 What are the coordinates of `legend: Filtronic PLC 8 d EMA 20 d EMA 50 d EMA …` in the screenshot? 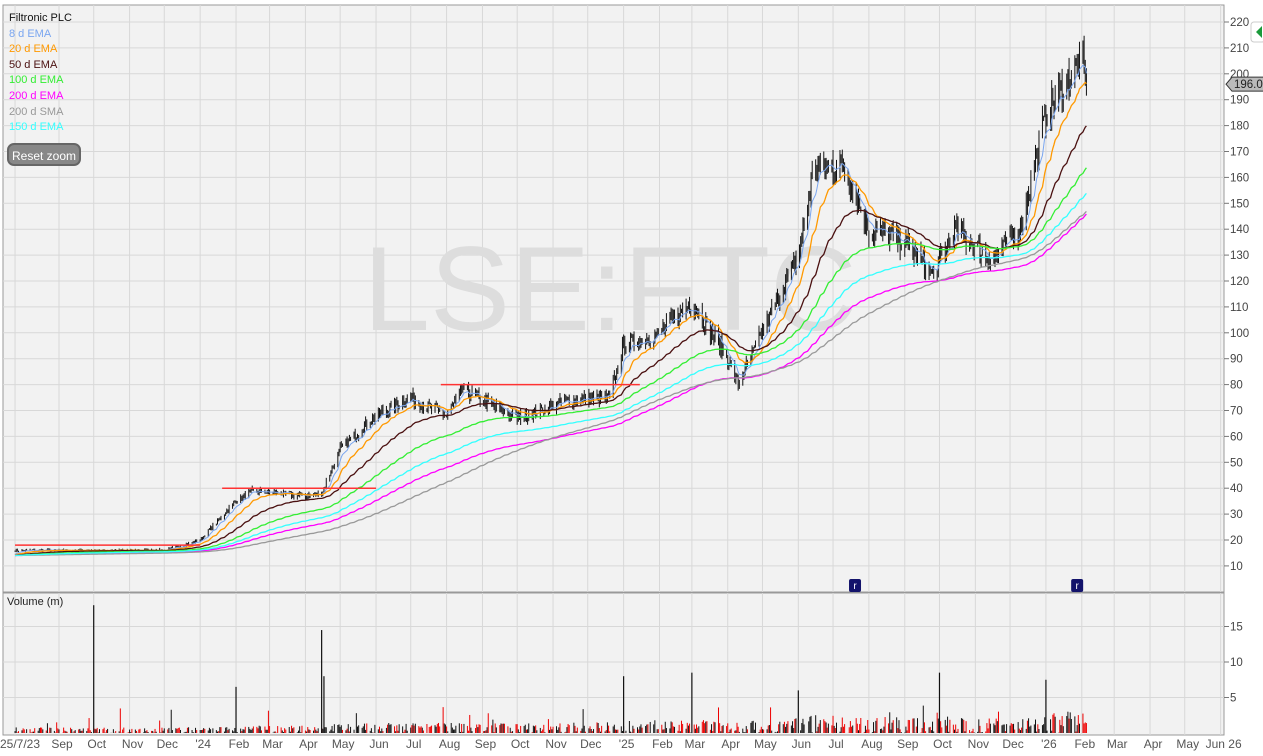 It's located at (40, 73).